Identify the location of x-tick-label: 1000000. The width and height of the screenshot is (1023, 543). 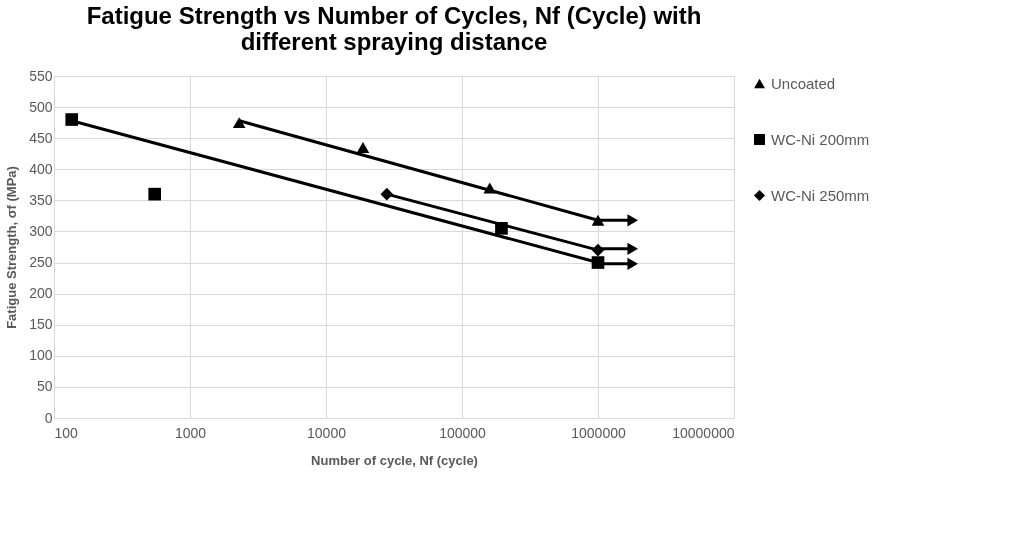
(598, 432).